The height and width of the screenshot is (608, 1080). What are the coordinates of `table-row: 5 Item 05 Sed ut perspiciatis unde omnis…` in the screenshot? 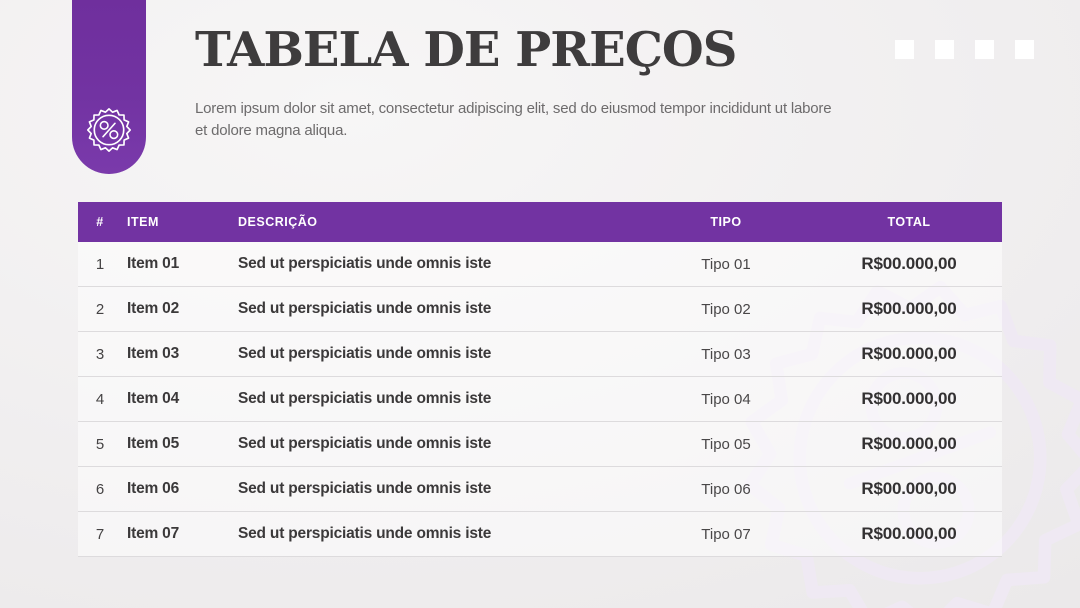 It's located at (540, 444).